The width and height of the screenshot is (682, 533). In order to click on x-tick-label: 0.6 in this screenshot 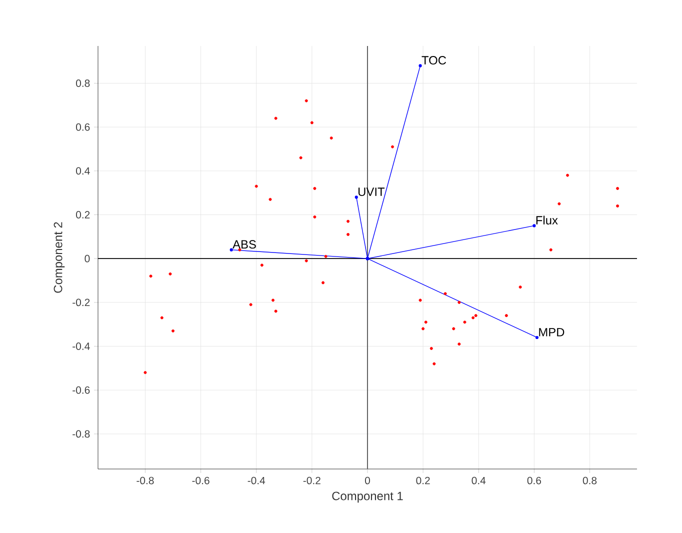, I will do `click(534, 480)`.